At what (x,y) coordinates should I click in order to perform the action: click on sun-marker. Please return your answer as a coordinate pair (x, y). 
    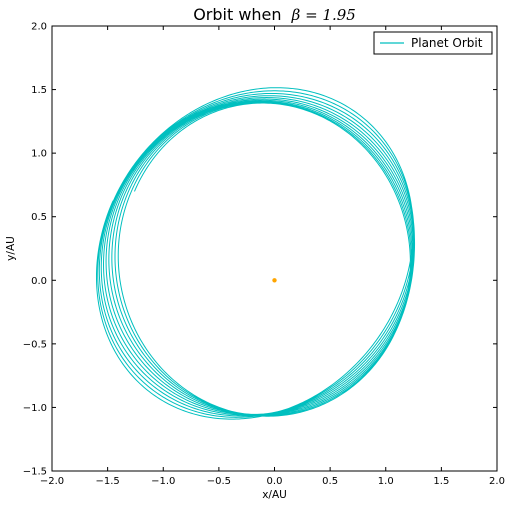
    Looking at the image, I should click on (274, 280).